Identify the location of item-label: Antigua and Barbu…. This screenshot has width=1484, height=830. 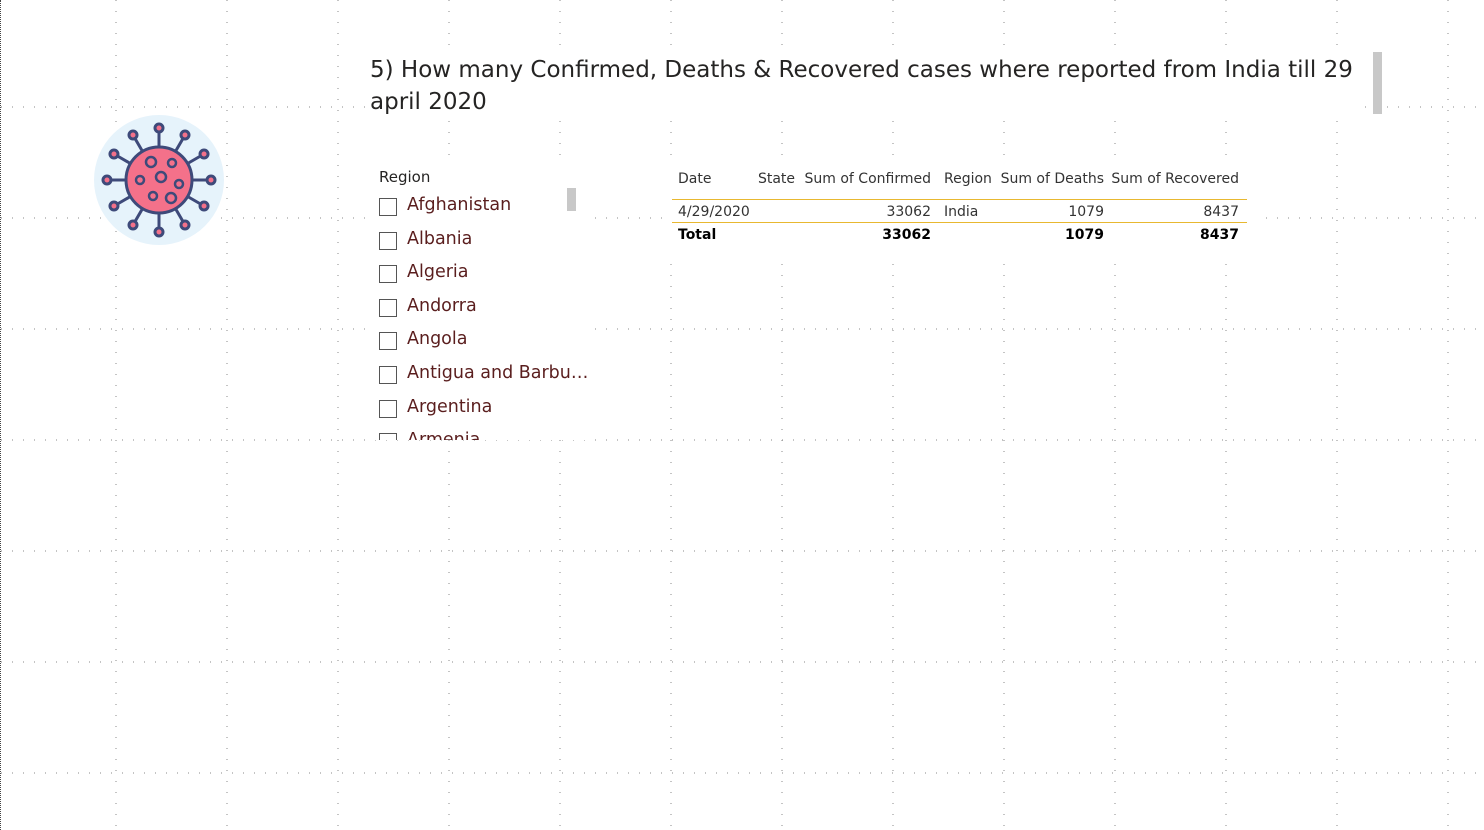
(498, 373).